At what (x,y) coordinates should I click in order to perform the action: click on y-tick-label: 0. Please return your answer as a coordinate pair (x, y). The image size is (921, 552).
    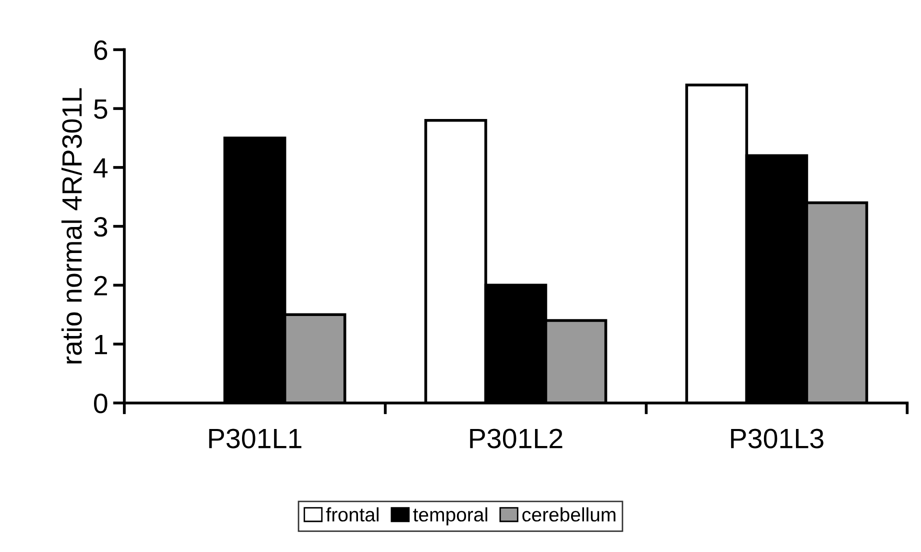
    Looking at the image, I should click on (101, 404).